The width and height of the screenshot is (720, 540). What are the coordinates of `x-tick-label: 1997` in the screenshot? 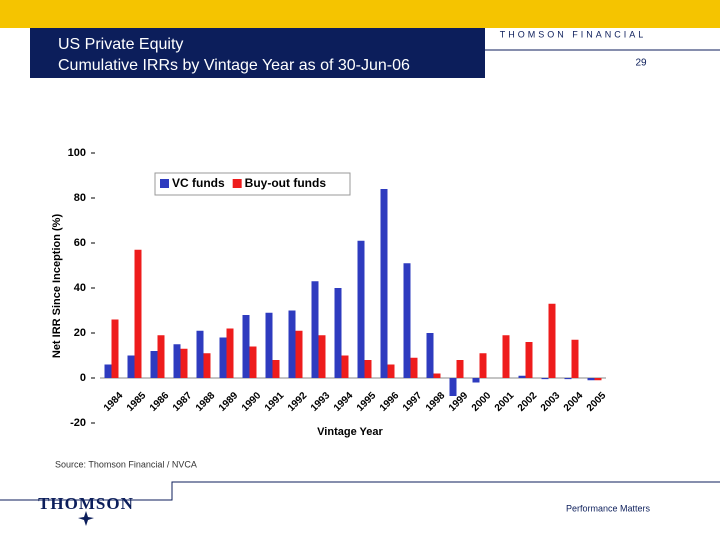 It's located at (413, 402).